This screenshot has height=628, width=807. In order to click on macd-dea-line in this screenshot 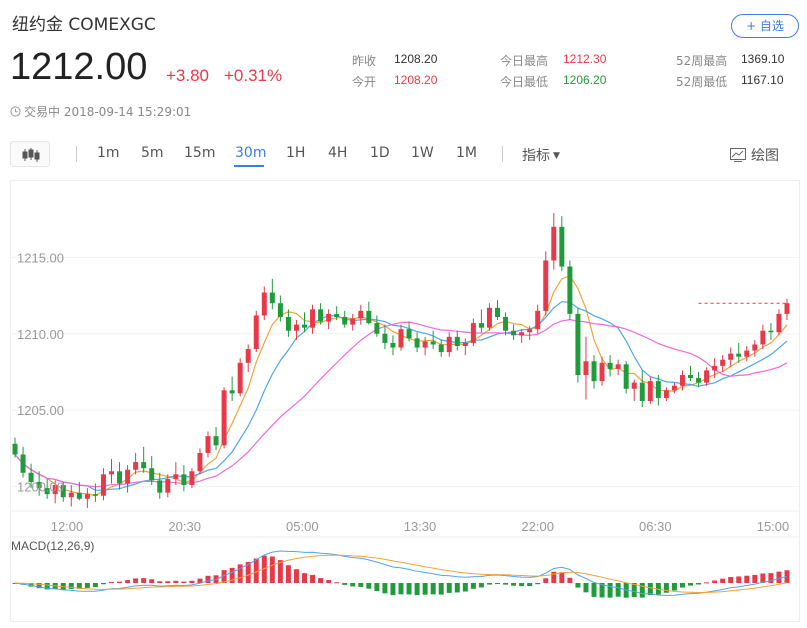, I will do `click(401, 574)`.